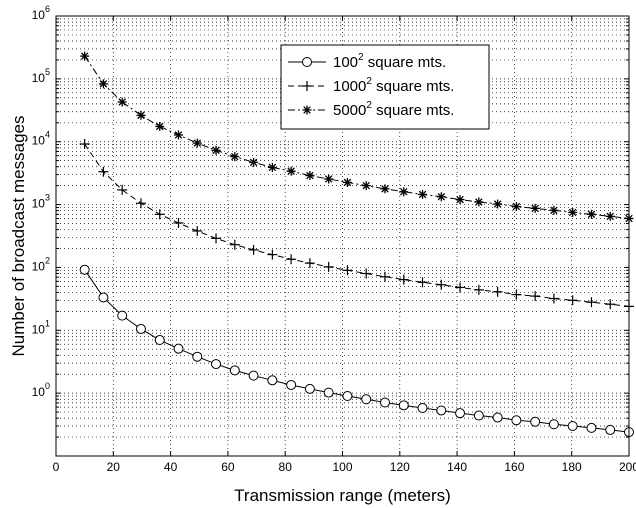 The image size is (636, 508). Describe the element at coordinates (457, 467) in the screenshot. I see `x-tick-label: 140` at that location.